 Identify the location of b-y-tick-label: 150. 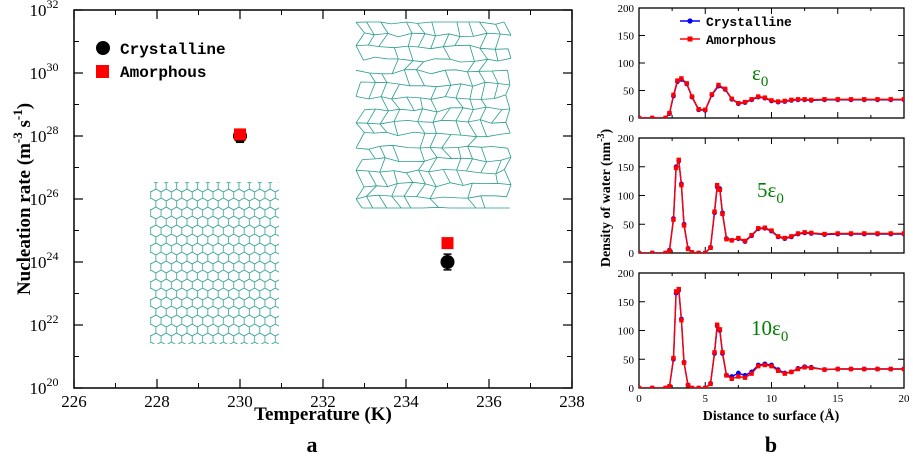
(626, 37).